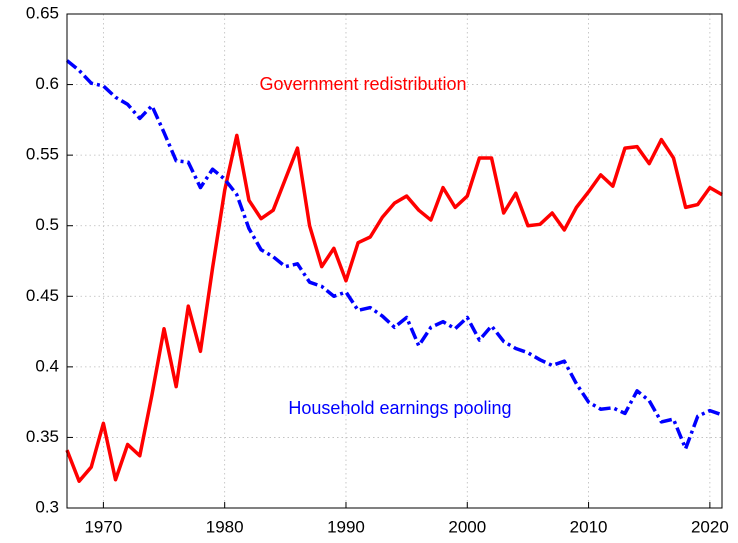  What do you see at coordinates (47, 506) in the screenshot?
I see `y-tick-label: 0.3` at bounding box center [47, 506].